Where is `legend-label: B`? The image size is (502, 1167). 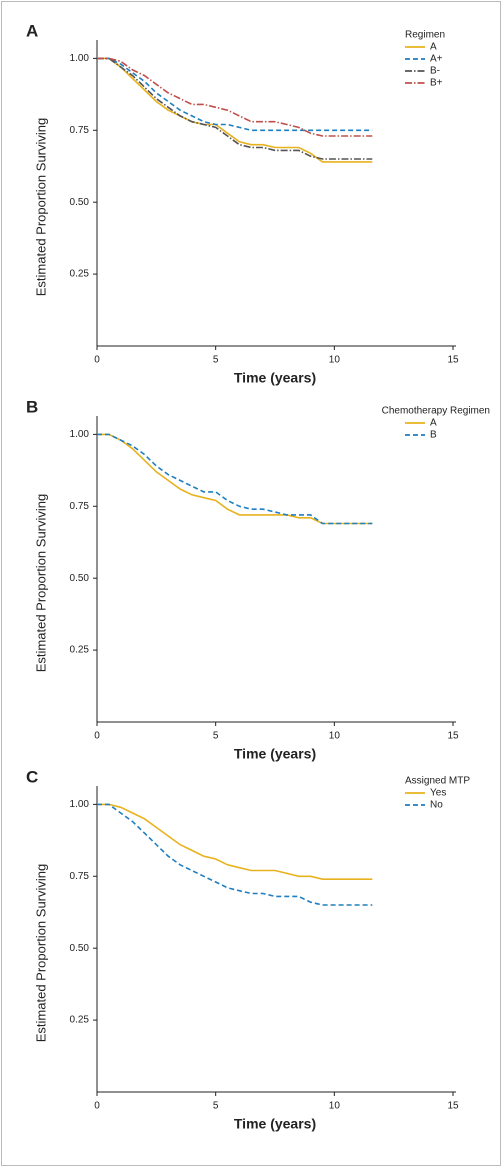 legend-label: B is located at coordinates (433, 435).